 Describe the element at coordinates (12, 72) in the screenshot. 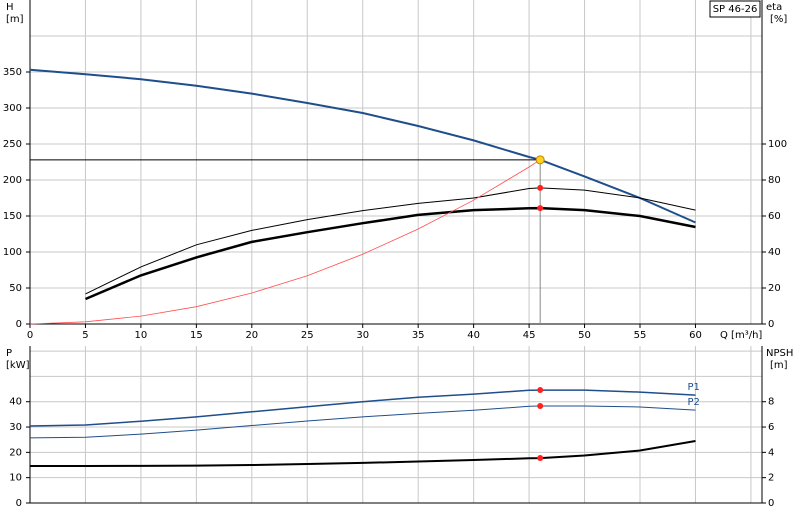

I see `y-tick-label: 350` at that location.